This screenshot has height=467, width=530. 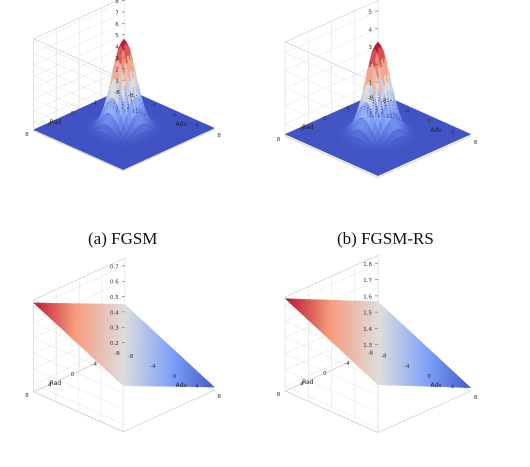 What do you see at coordinates (367, 281) in the screenshot?
I see `z-tick-label: 1.7` at bounding box center [367, 281].